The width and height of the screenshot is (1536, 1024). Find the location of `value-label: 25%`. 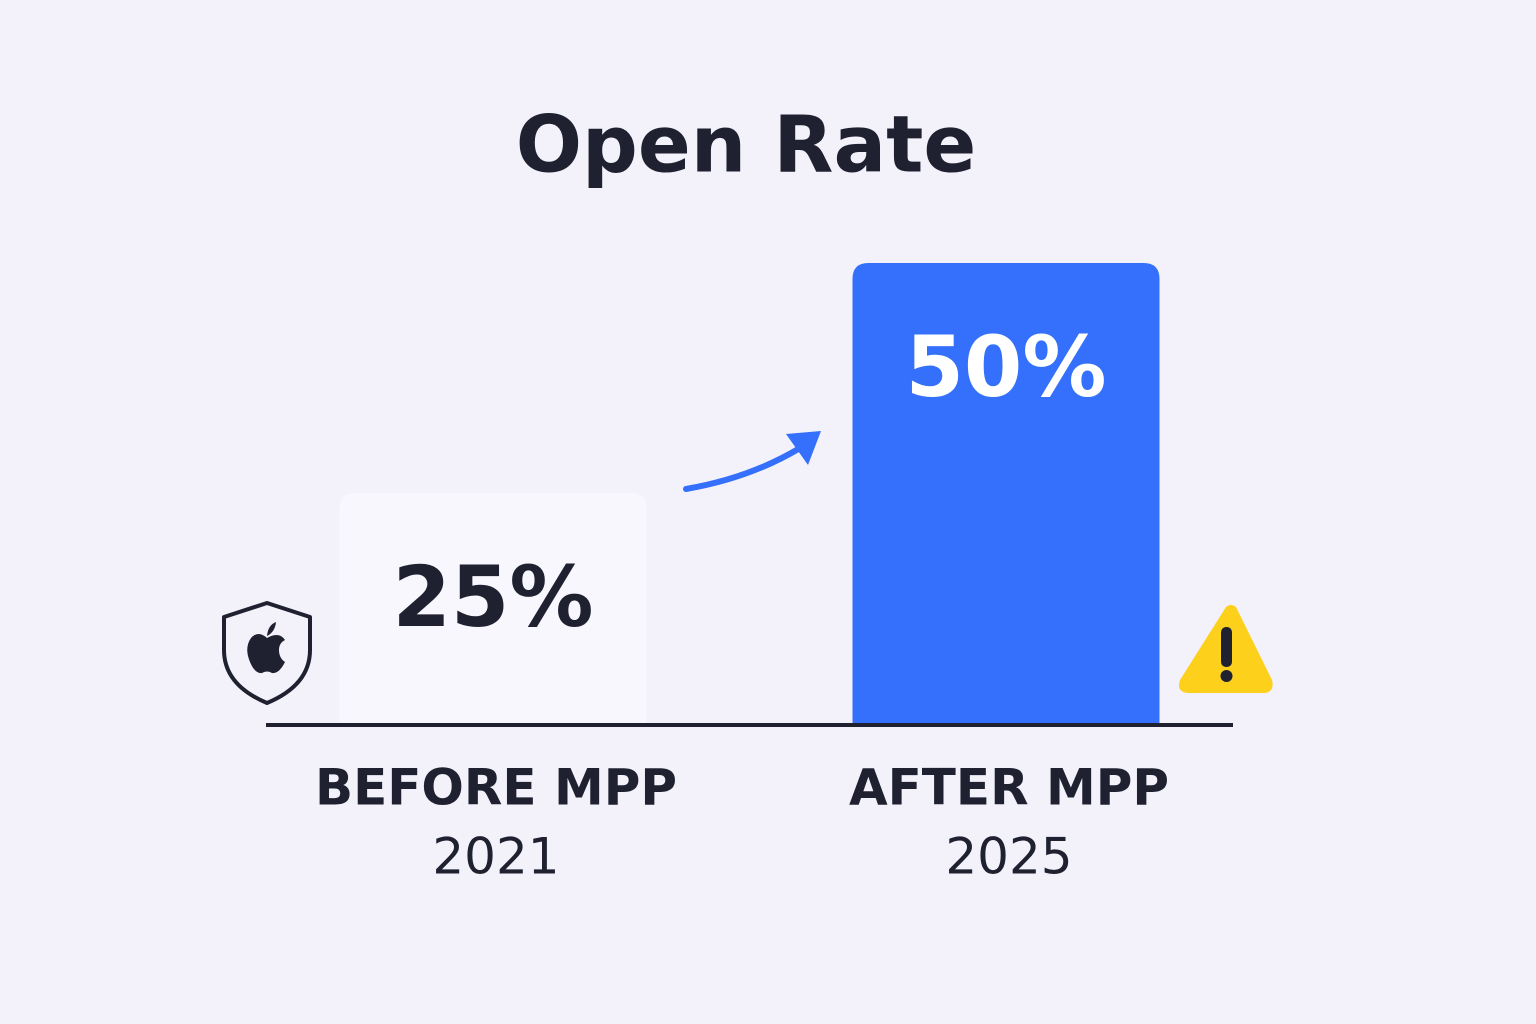

value-label: 25% is located at coordinates (492, 597).